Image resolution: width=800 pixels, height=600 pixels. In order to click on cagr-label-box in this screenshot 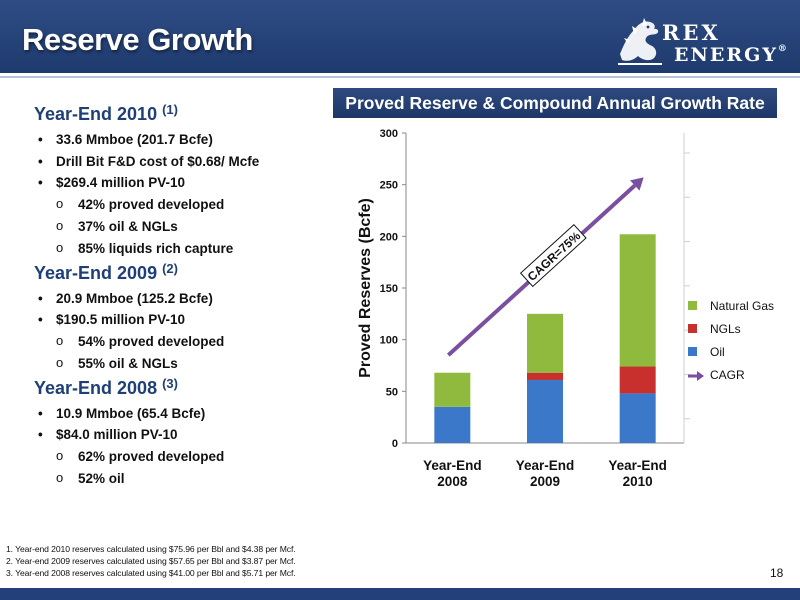, I will do `click(553, 255)`.